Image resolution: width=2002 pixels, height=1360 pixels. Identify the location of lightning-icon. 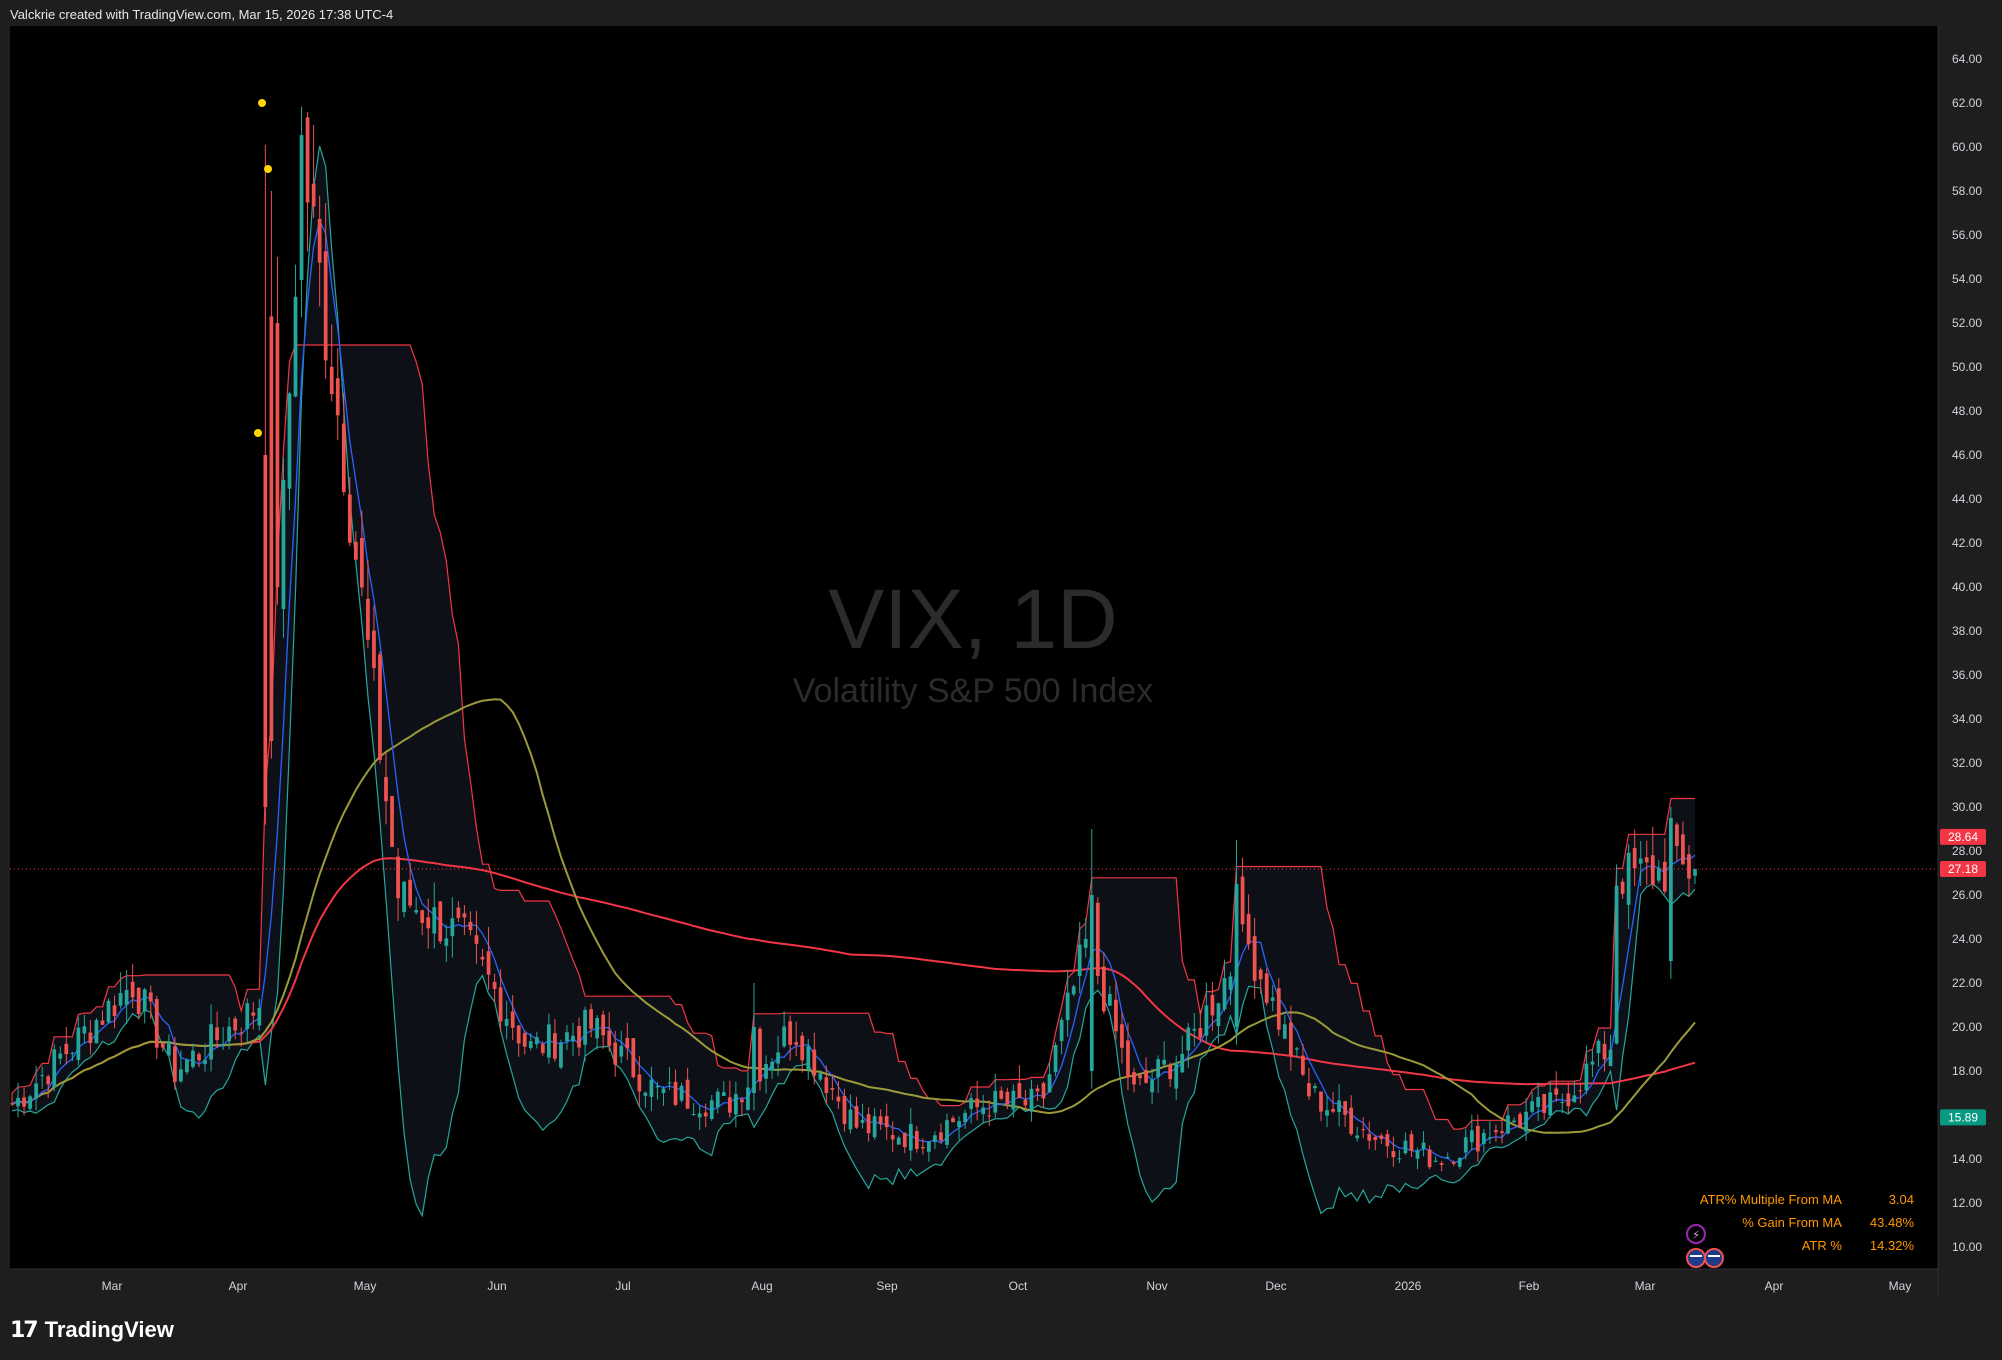
(1696, 1234).